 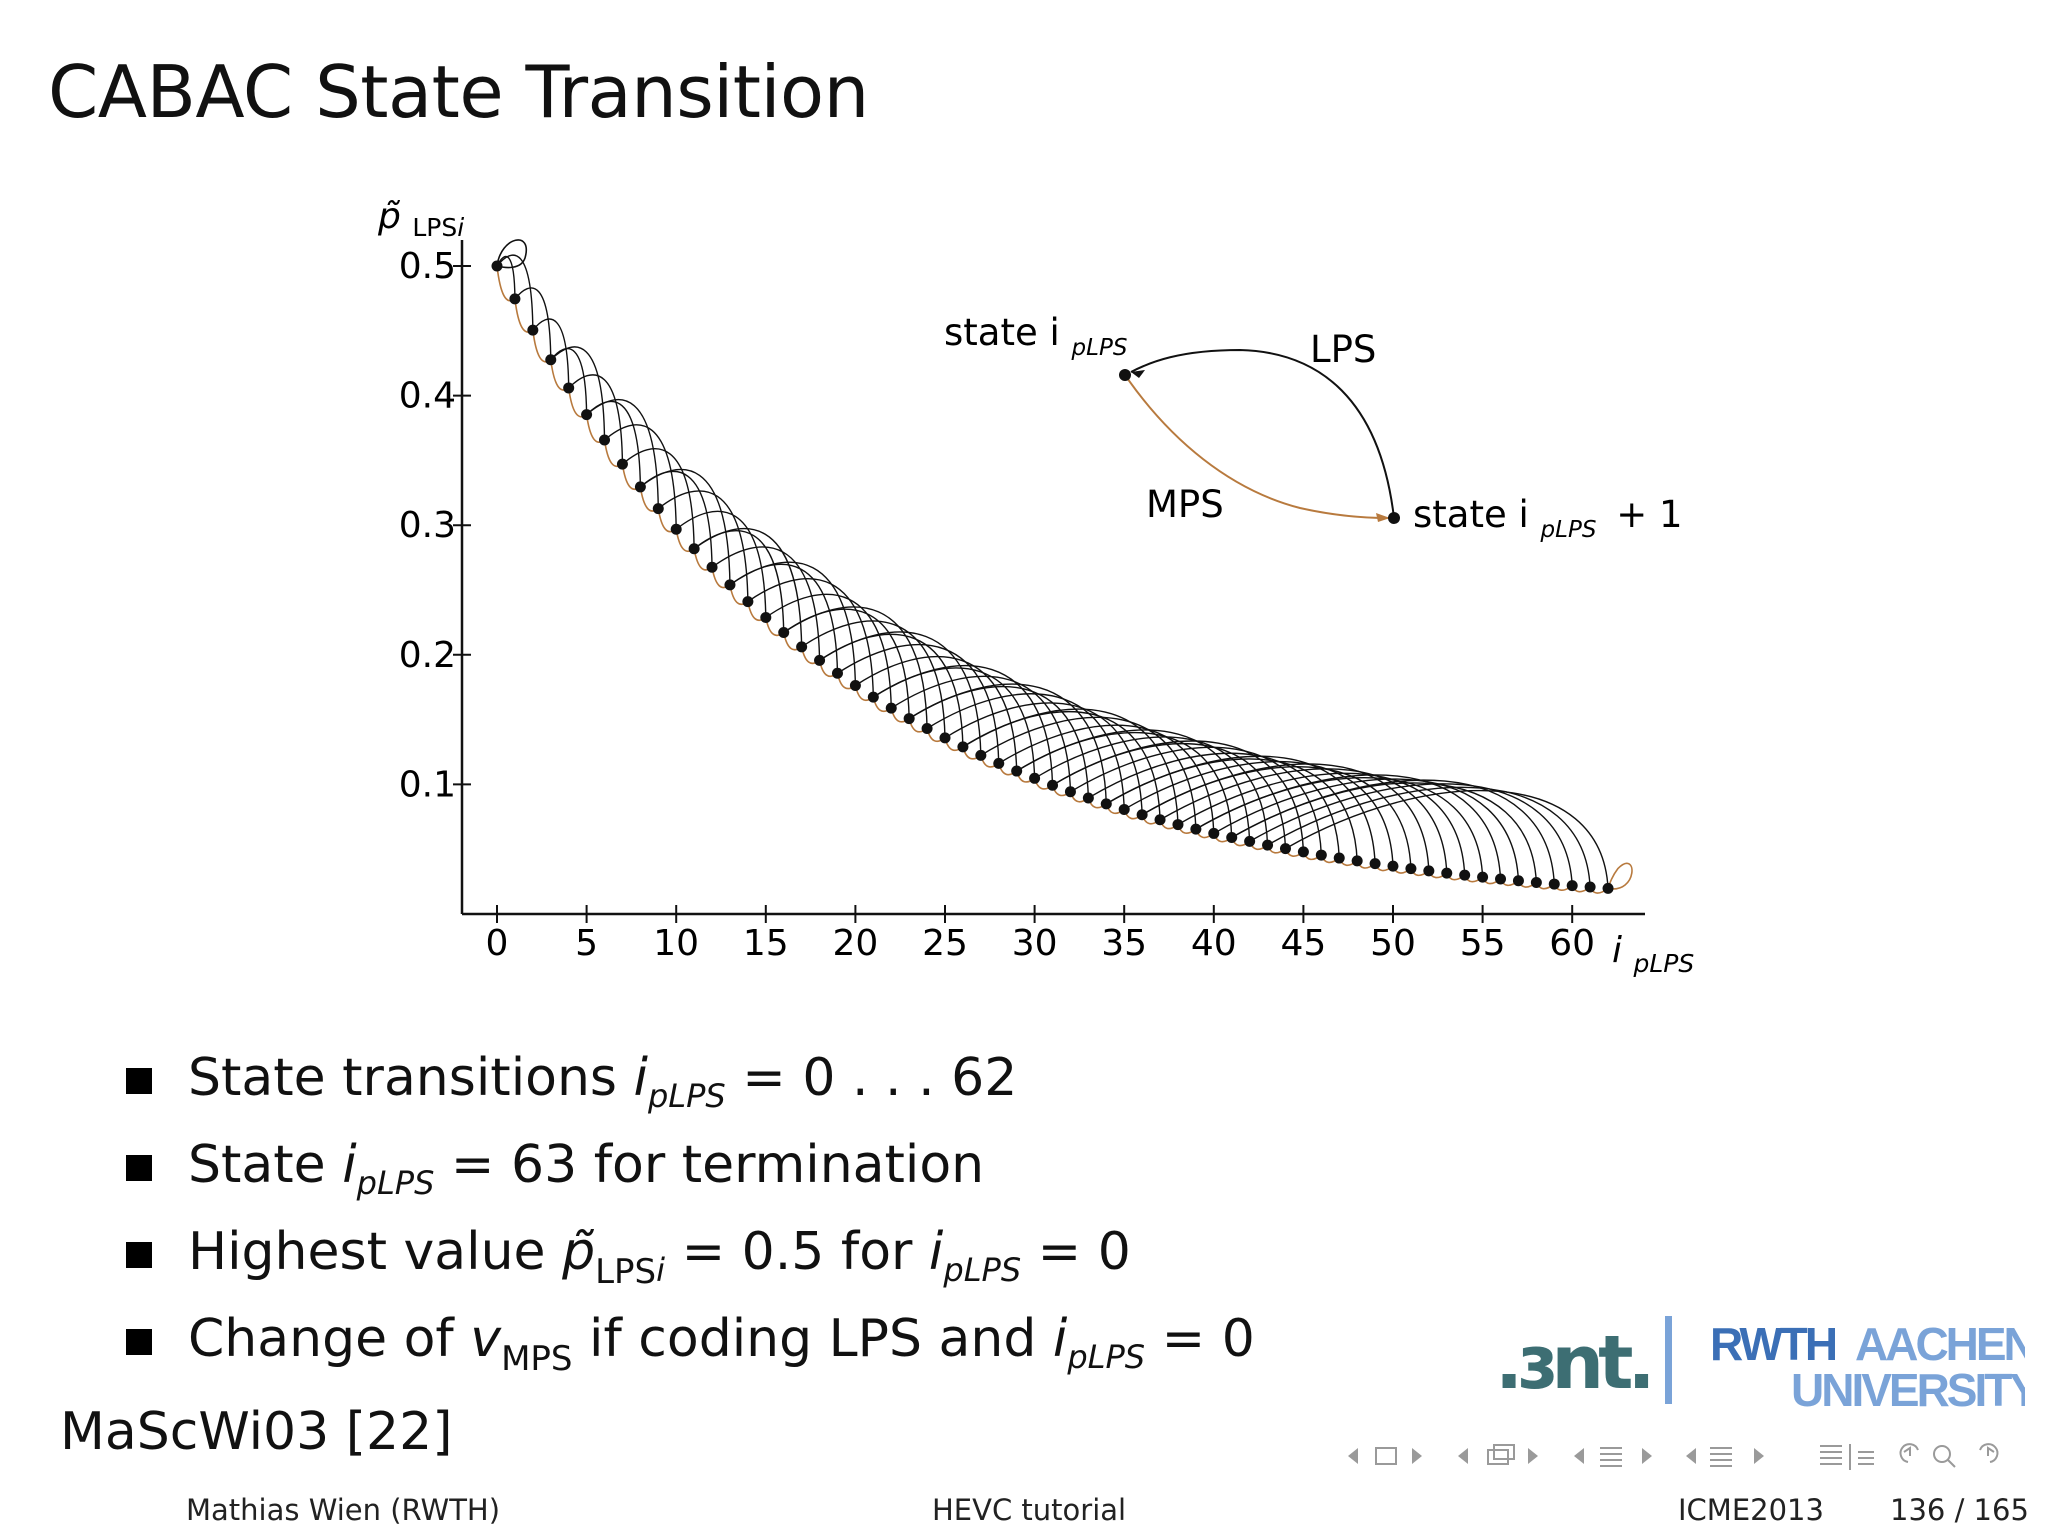 I want to click on footer-author: Mathias Wien (RWTH), so click(x=343, y=1510).